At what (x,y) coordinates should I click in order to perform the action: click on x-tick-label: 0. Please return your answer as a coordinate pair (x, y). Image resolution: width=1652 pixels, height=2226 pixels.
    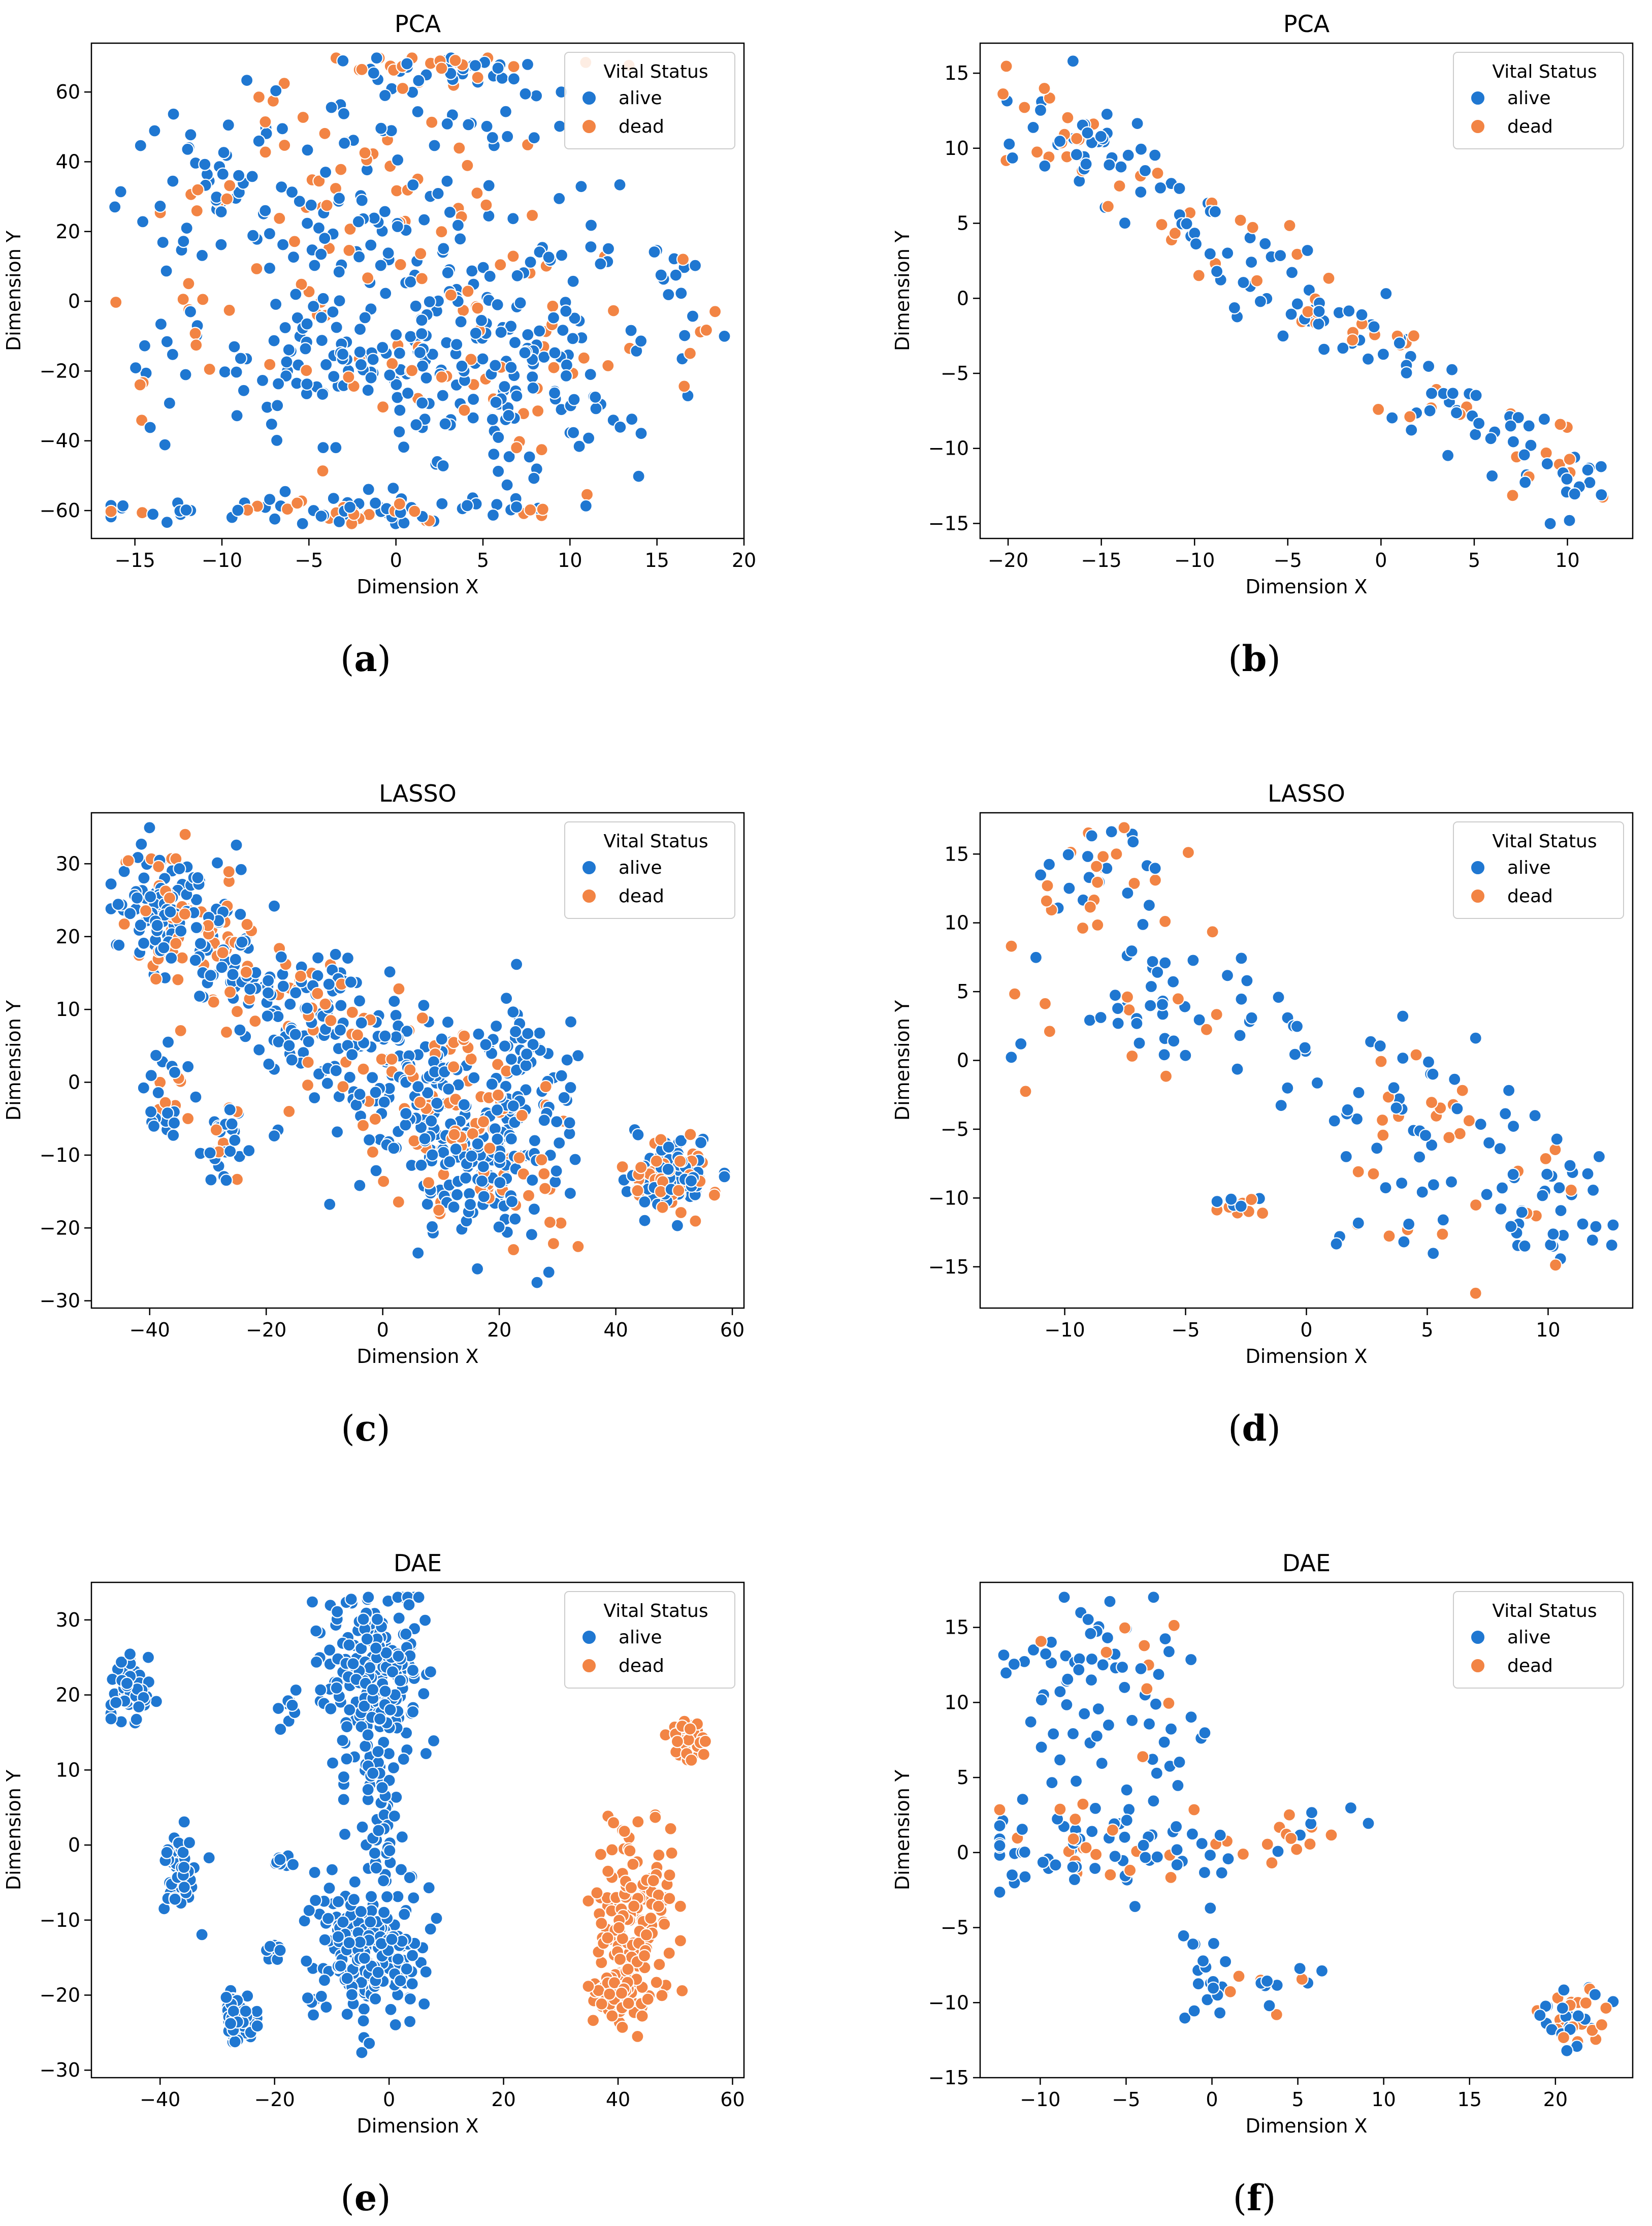
    Looking at the image, I should click on (1306, 1330).